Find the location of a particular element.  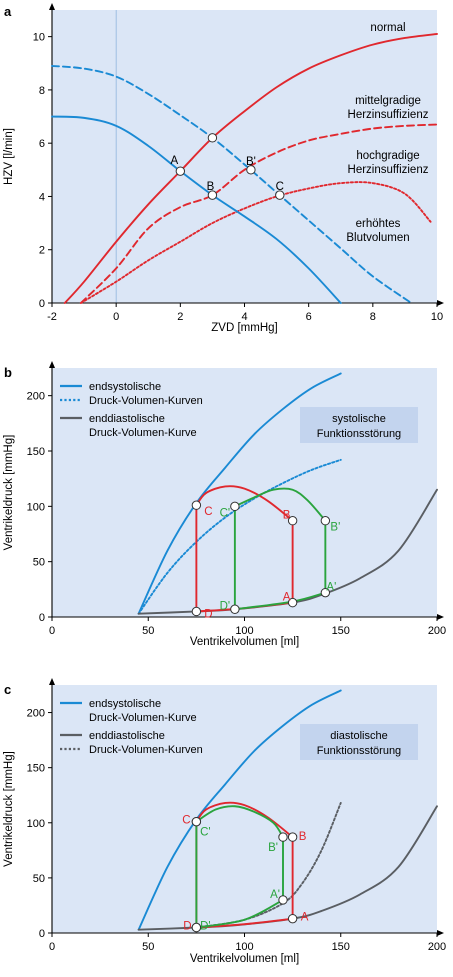

point-label: A is located at coordinates (287, 598).